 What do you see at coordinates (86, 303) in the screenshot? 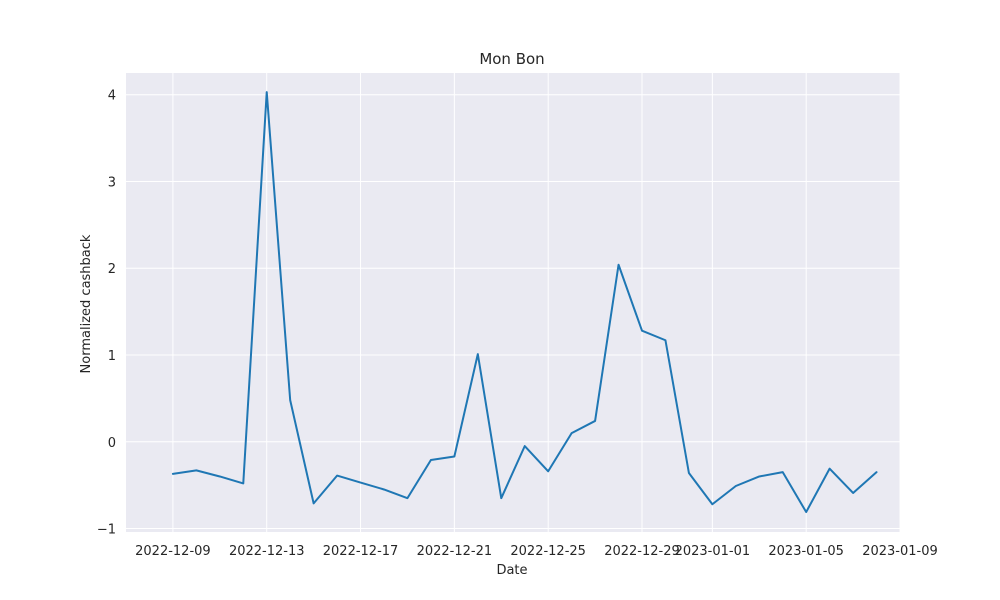
I see `y-axis-label: Normalized cashback` at bounding box center [86, 303].